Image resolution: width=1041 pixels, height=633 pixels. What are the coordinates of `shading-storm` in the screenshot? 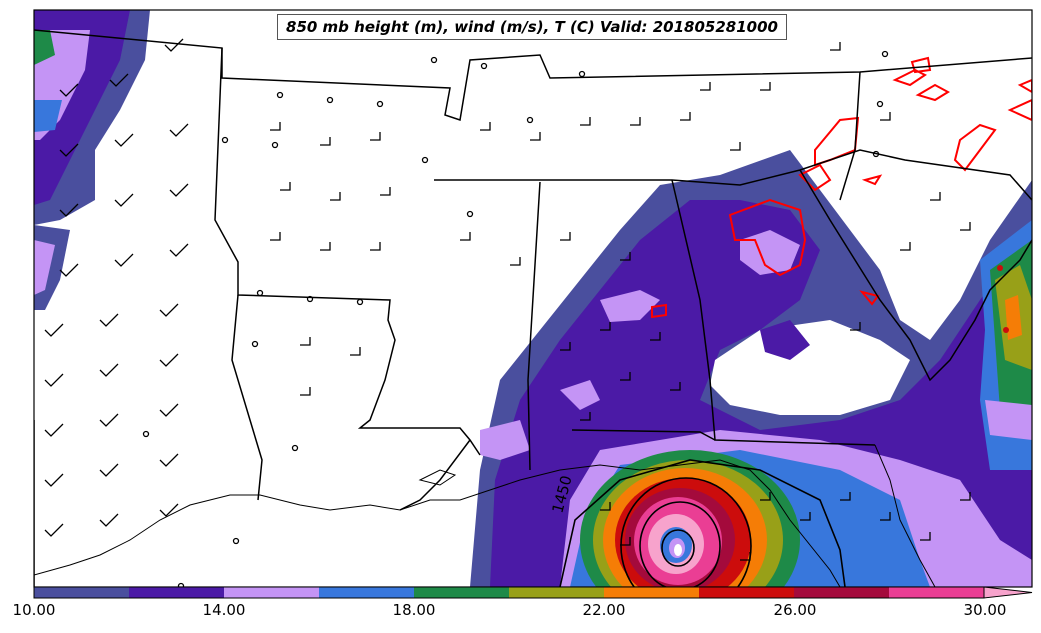 It's located at (690, 518).